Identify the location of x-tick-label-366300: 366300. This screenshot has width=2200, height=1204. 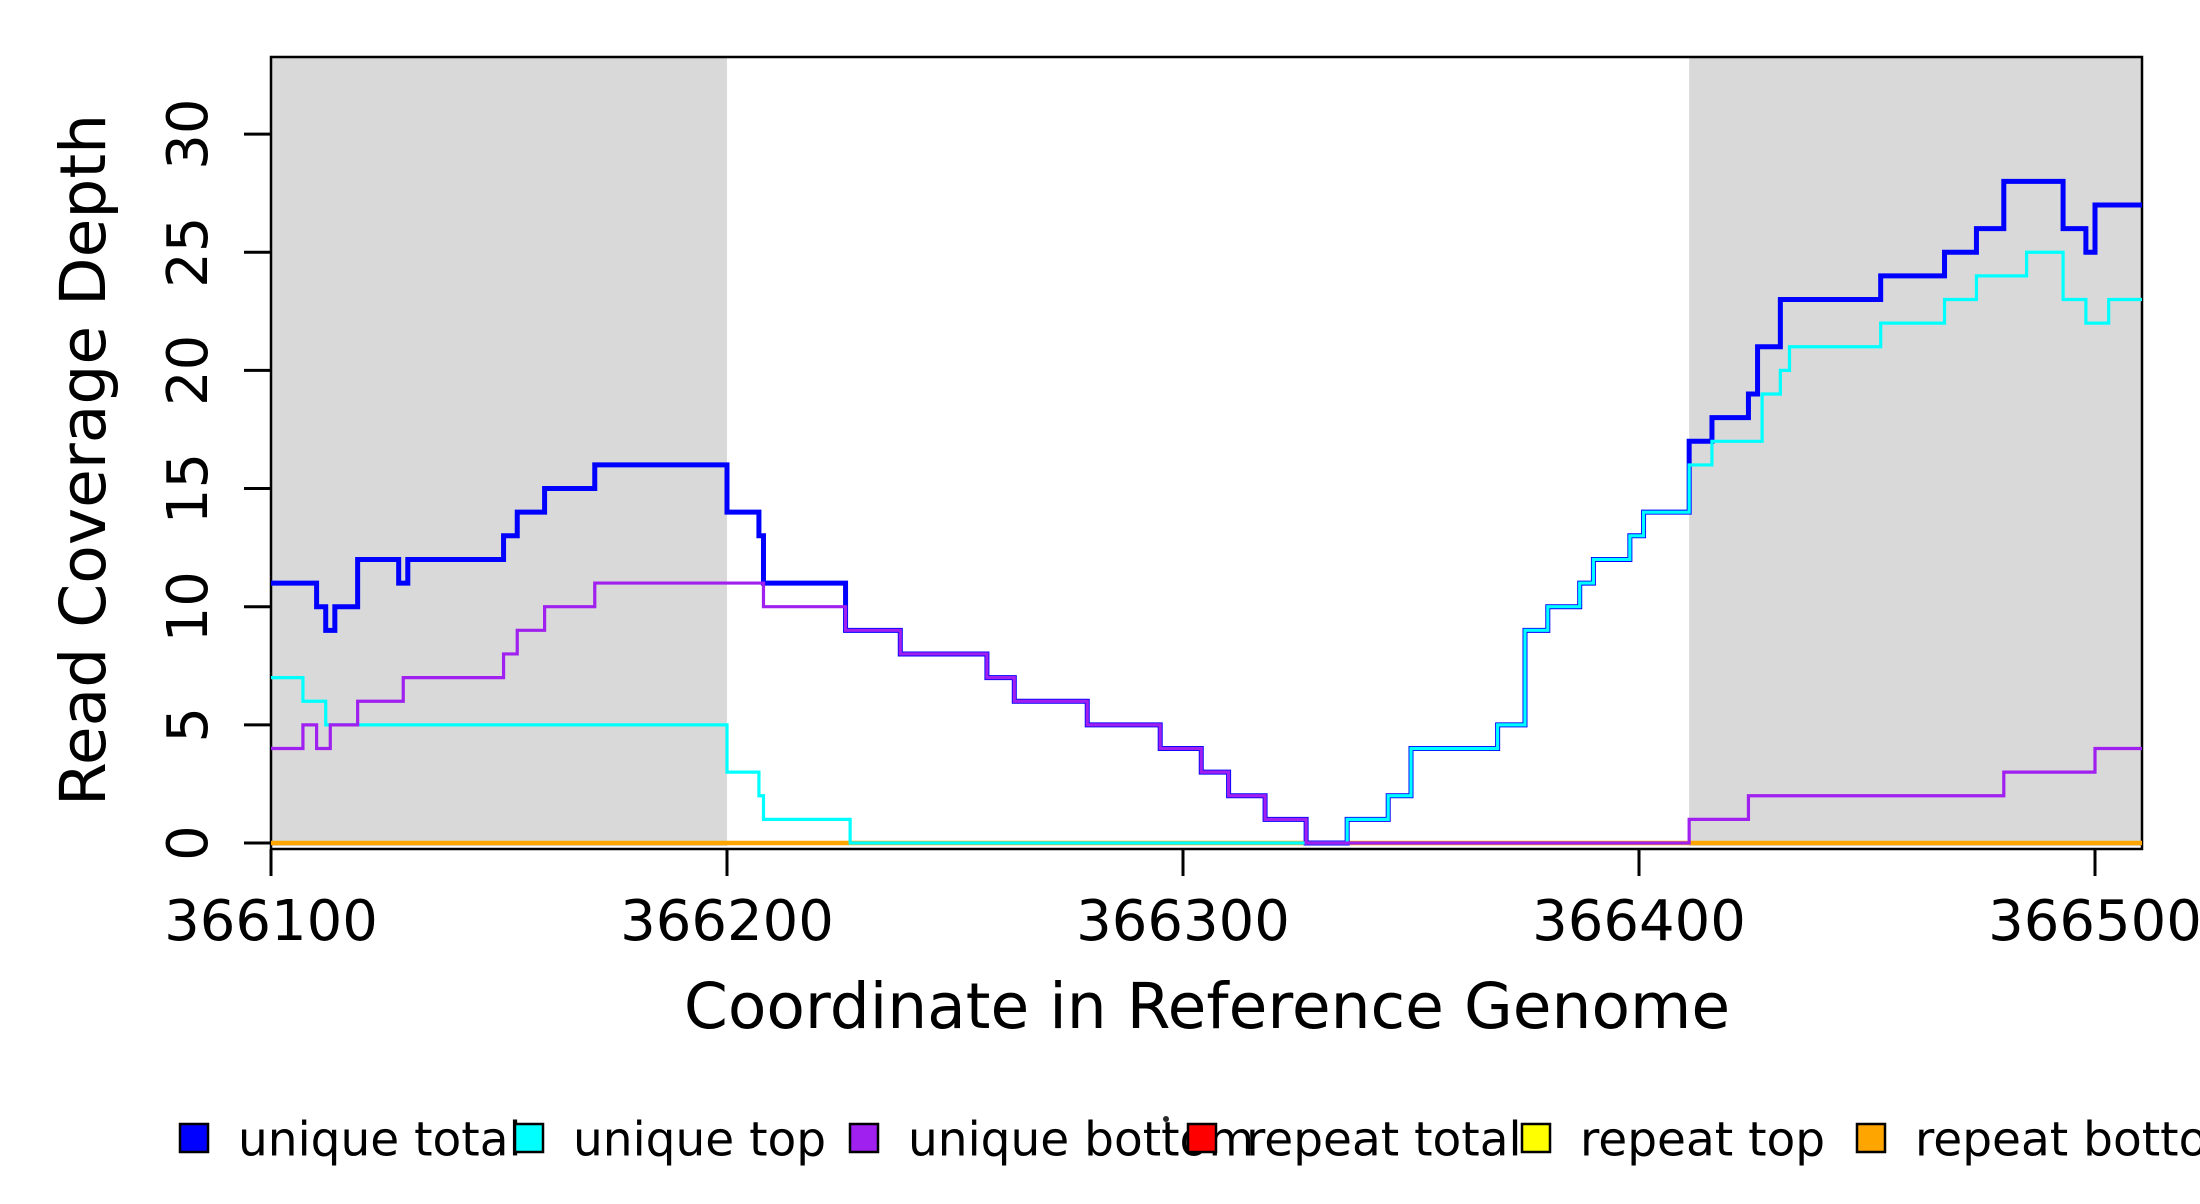
(1183, 921).